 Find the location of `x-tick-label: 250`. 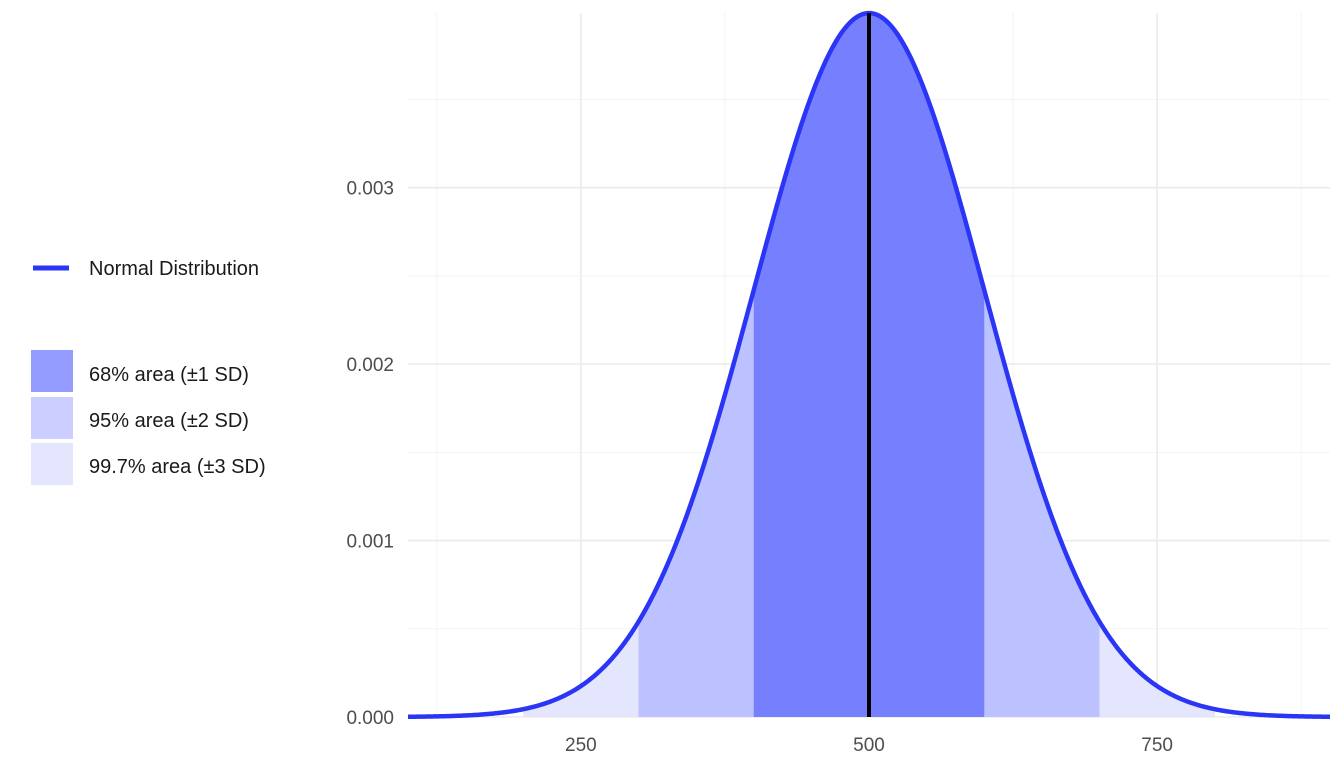

x-tick-label: 250 is located at coordinates (581, 745).